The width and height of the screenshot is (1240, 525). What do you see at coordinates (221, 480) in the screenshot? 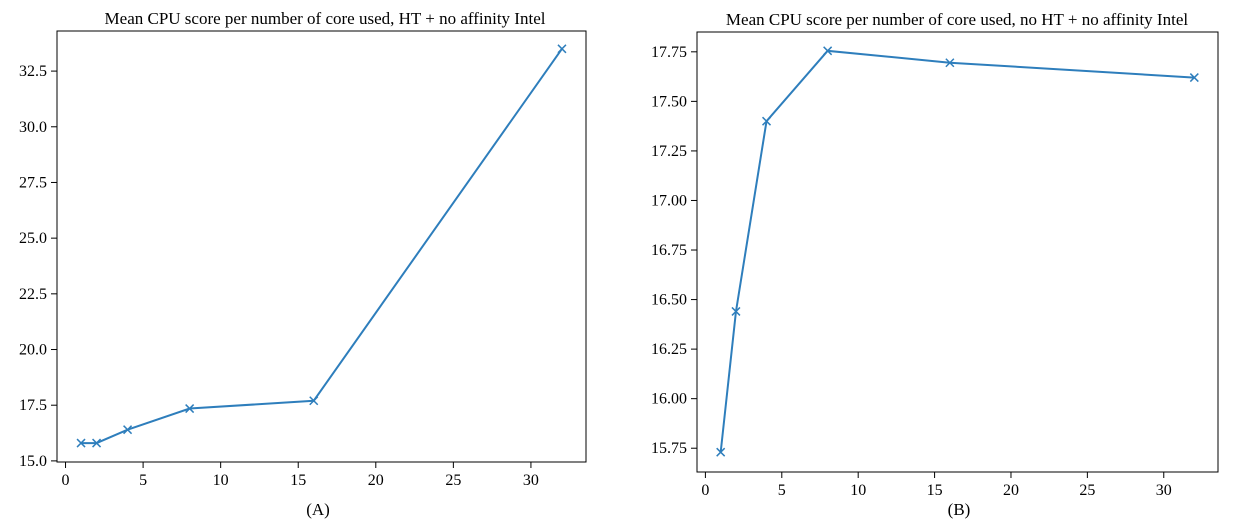
I see `x-tick-label-a-10: 10` at bounding box center [221, 480].